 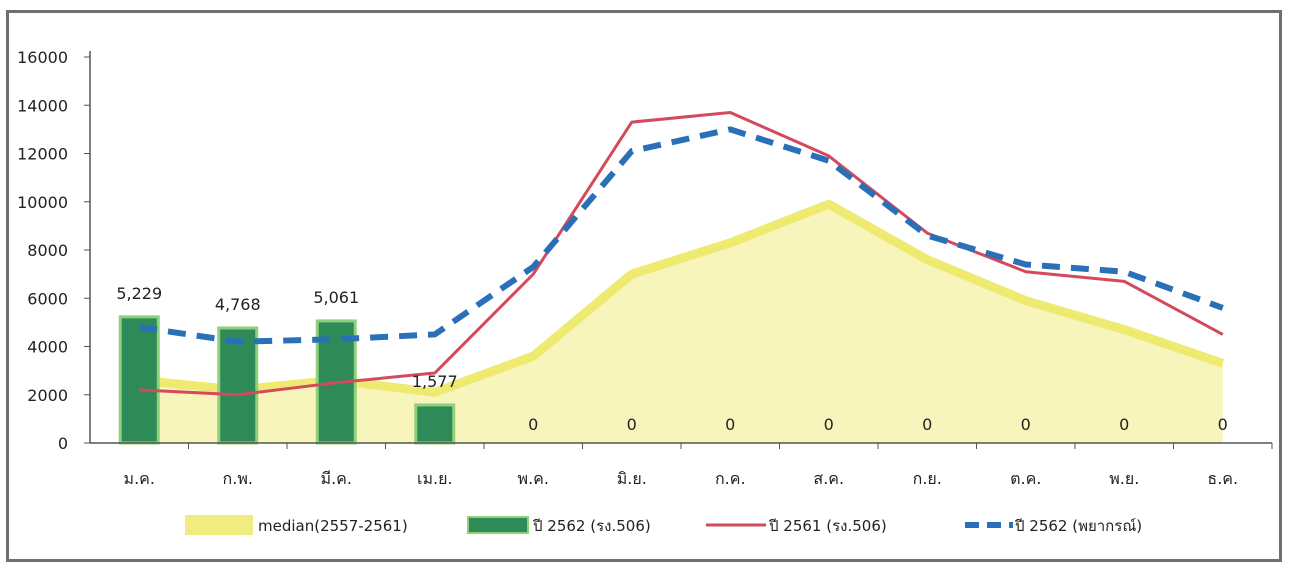 I want to click on legend-label-1: median(2557-2561), so click(x=333, y=526).